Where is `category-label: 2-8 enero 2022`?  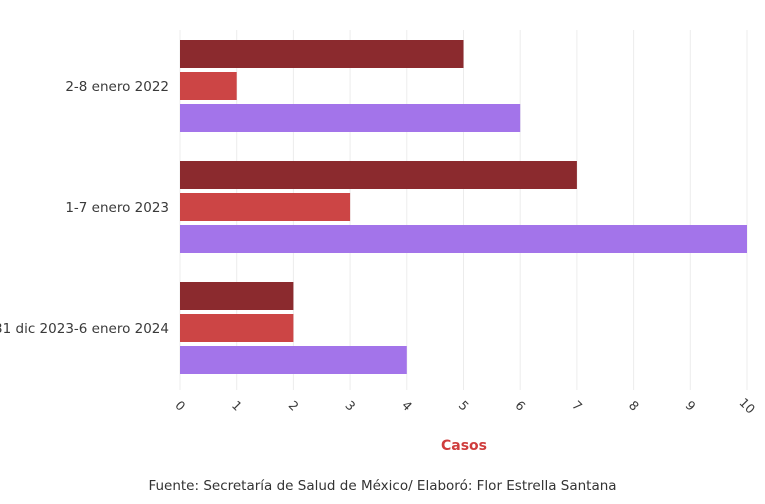 category-label: 2-8 enero 2022 is located at coordinates (117, 87).